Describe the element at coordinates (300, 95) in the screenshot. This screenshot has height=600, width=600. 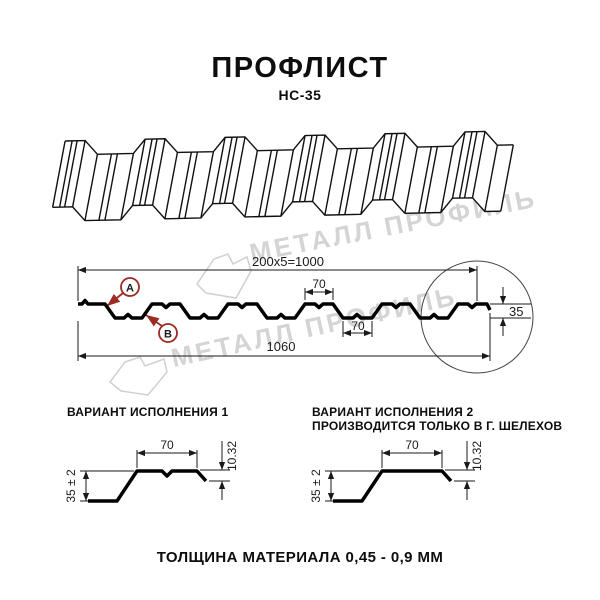
I see `page-subtitle: НС-35` at that location.